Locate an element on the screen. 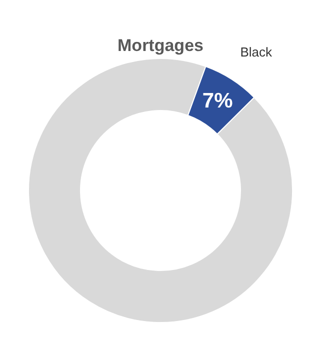 The image size is (332, 340). slice-label: Black is located at coordinates (256, 52).